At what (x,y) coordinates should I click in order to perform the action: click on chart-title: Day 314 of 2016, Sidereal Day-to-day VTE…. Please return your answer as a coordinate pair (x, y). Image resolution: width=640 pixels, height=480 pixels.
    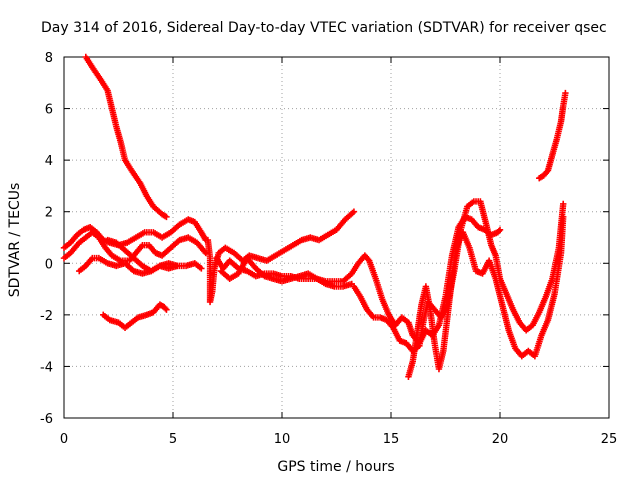
    Looking at the image, I should click on (324, 28).